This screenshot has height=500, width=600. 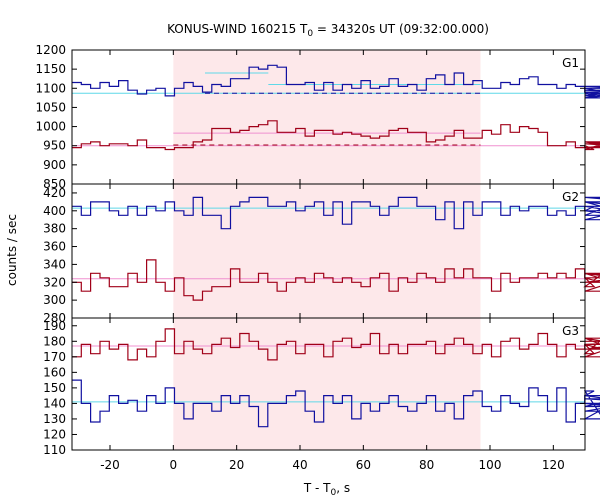 I want to click on panel-label-g2: G2, so click(x=570, y=197).